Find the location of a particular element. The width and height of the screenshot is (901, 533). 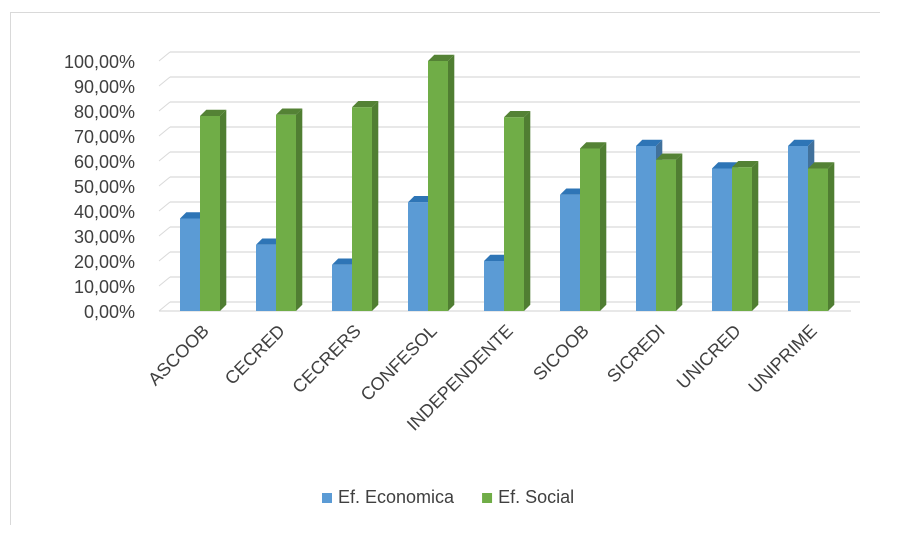

legend-label: Ef. Social is located at coordinates (536, 497).